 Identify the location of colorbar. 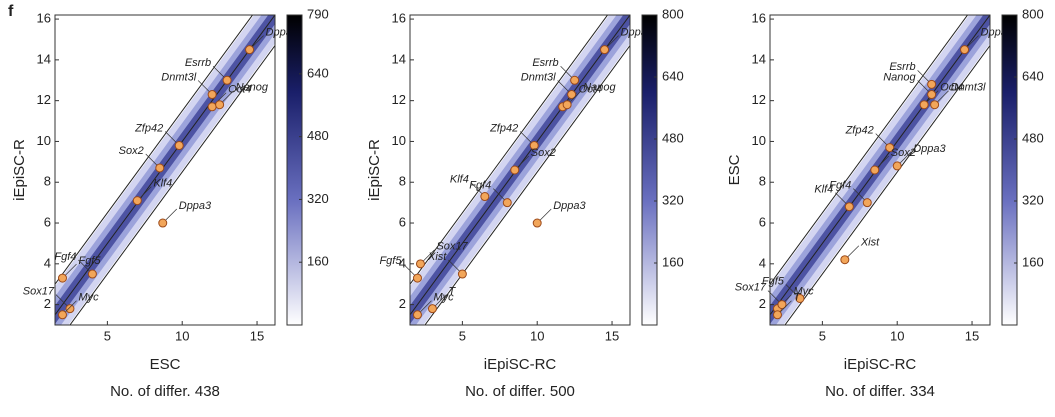
(1009, 170).